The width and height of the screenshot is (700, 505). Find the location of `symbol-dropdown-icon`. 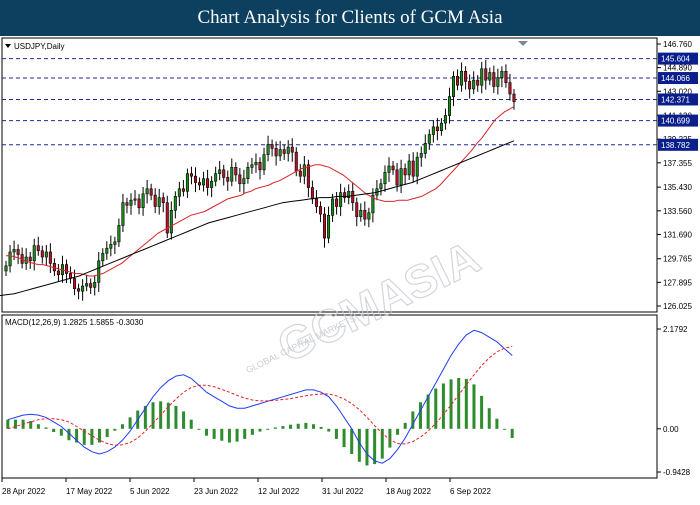

symbol-dropdown-icon is located at coordinates (8, 46).